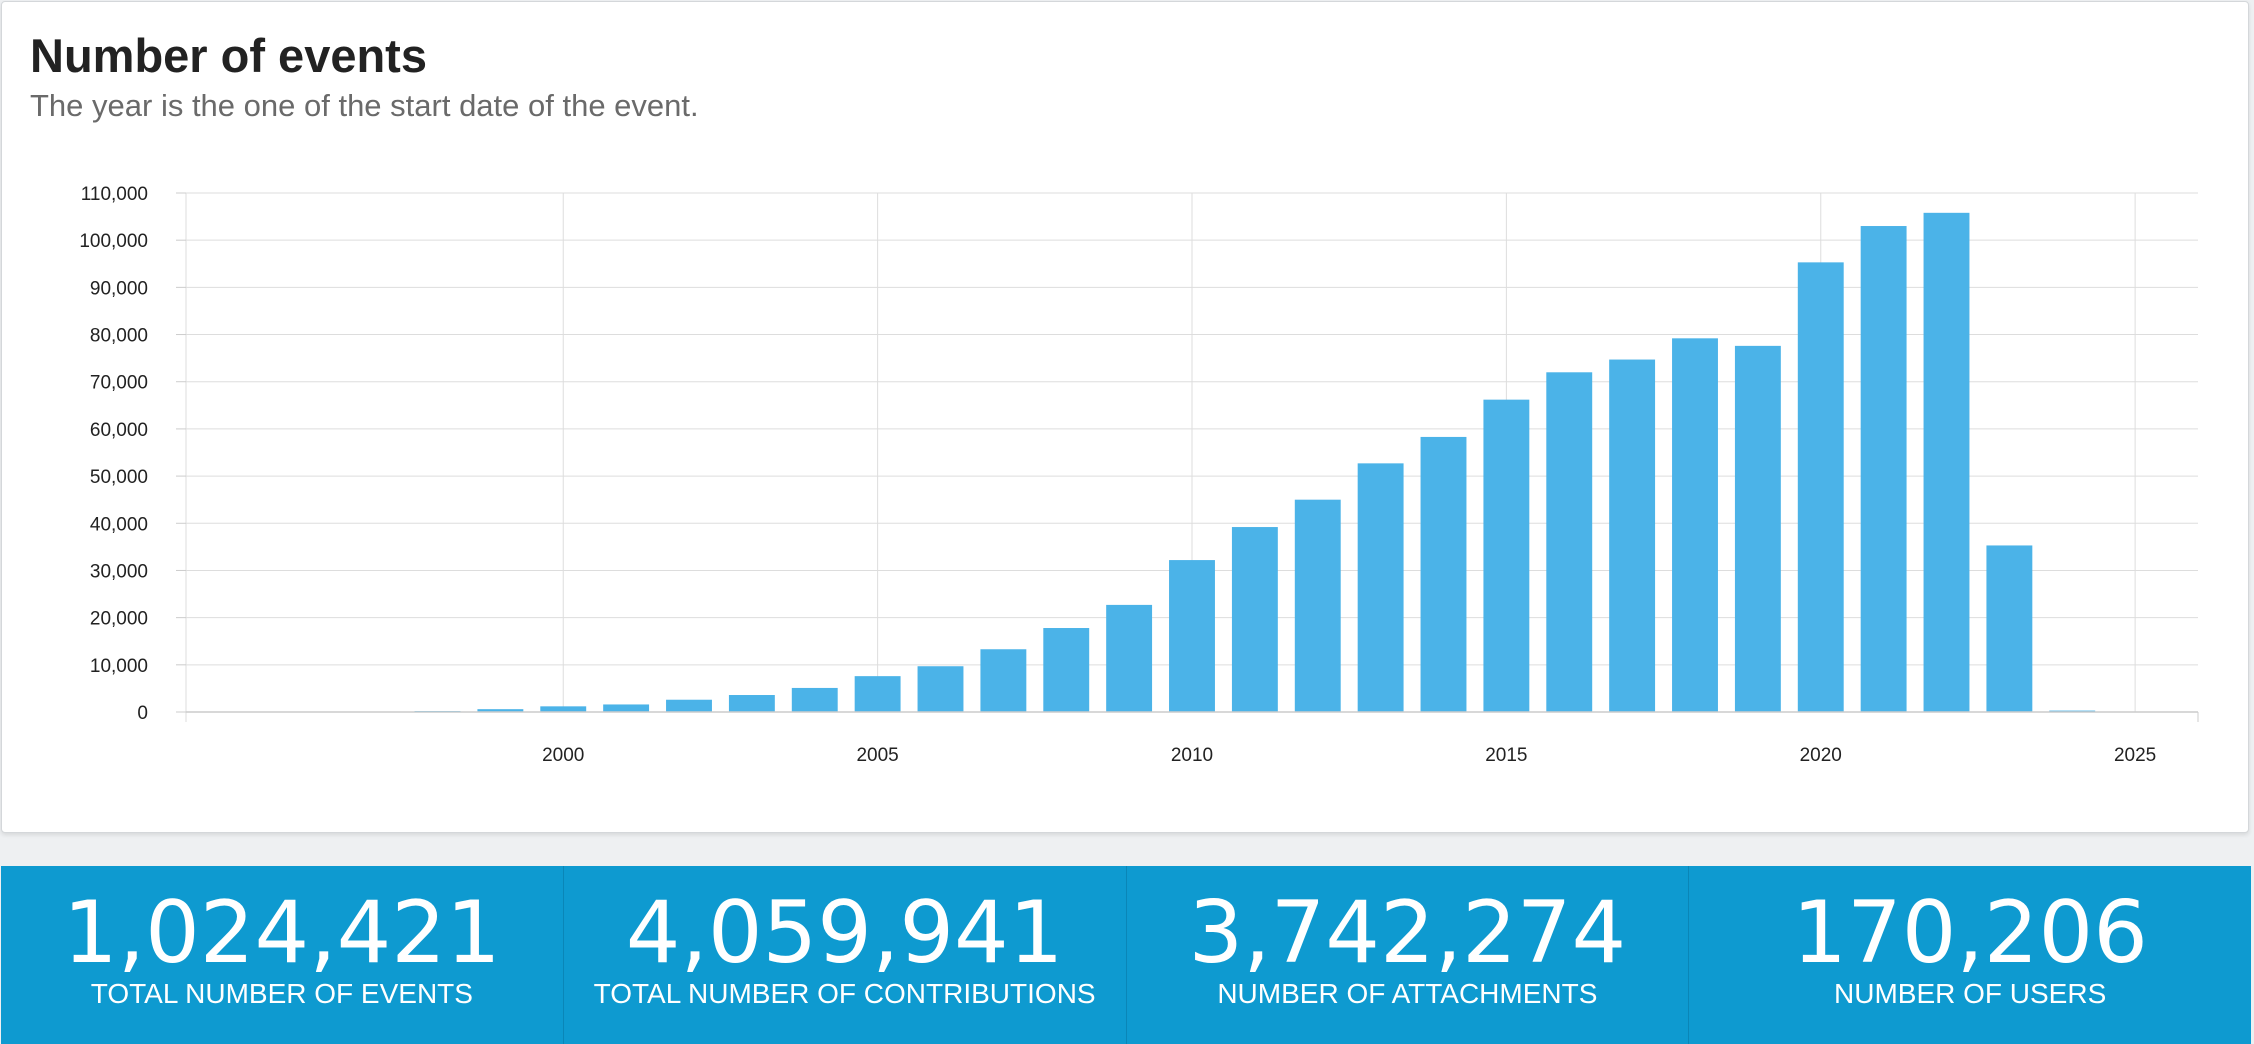  I want to click on bar-2007, so click(1003, 680).